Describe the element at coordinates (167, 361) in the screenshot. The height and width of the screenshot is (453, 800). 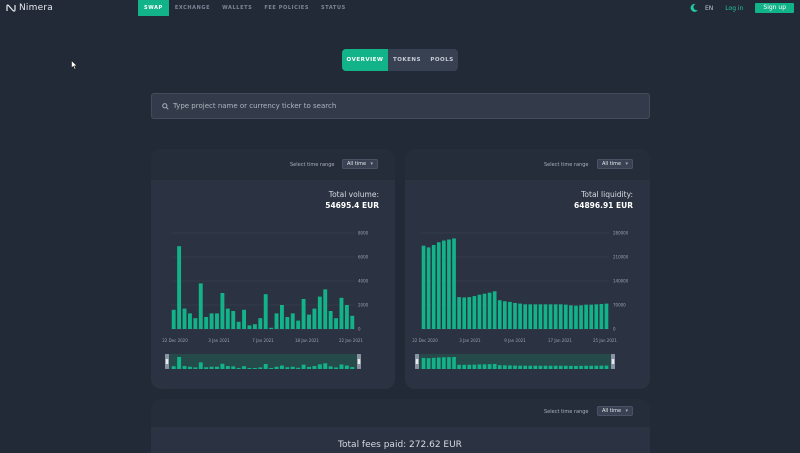
I see `volume-nav-grip-icon` at that location.